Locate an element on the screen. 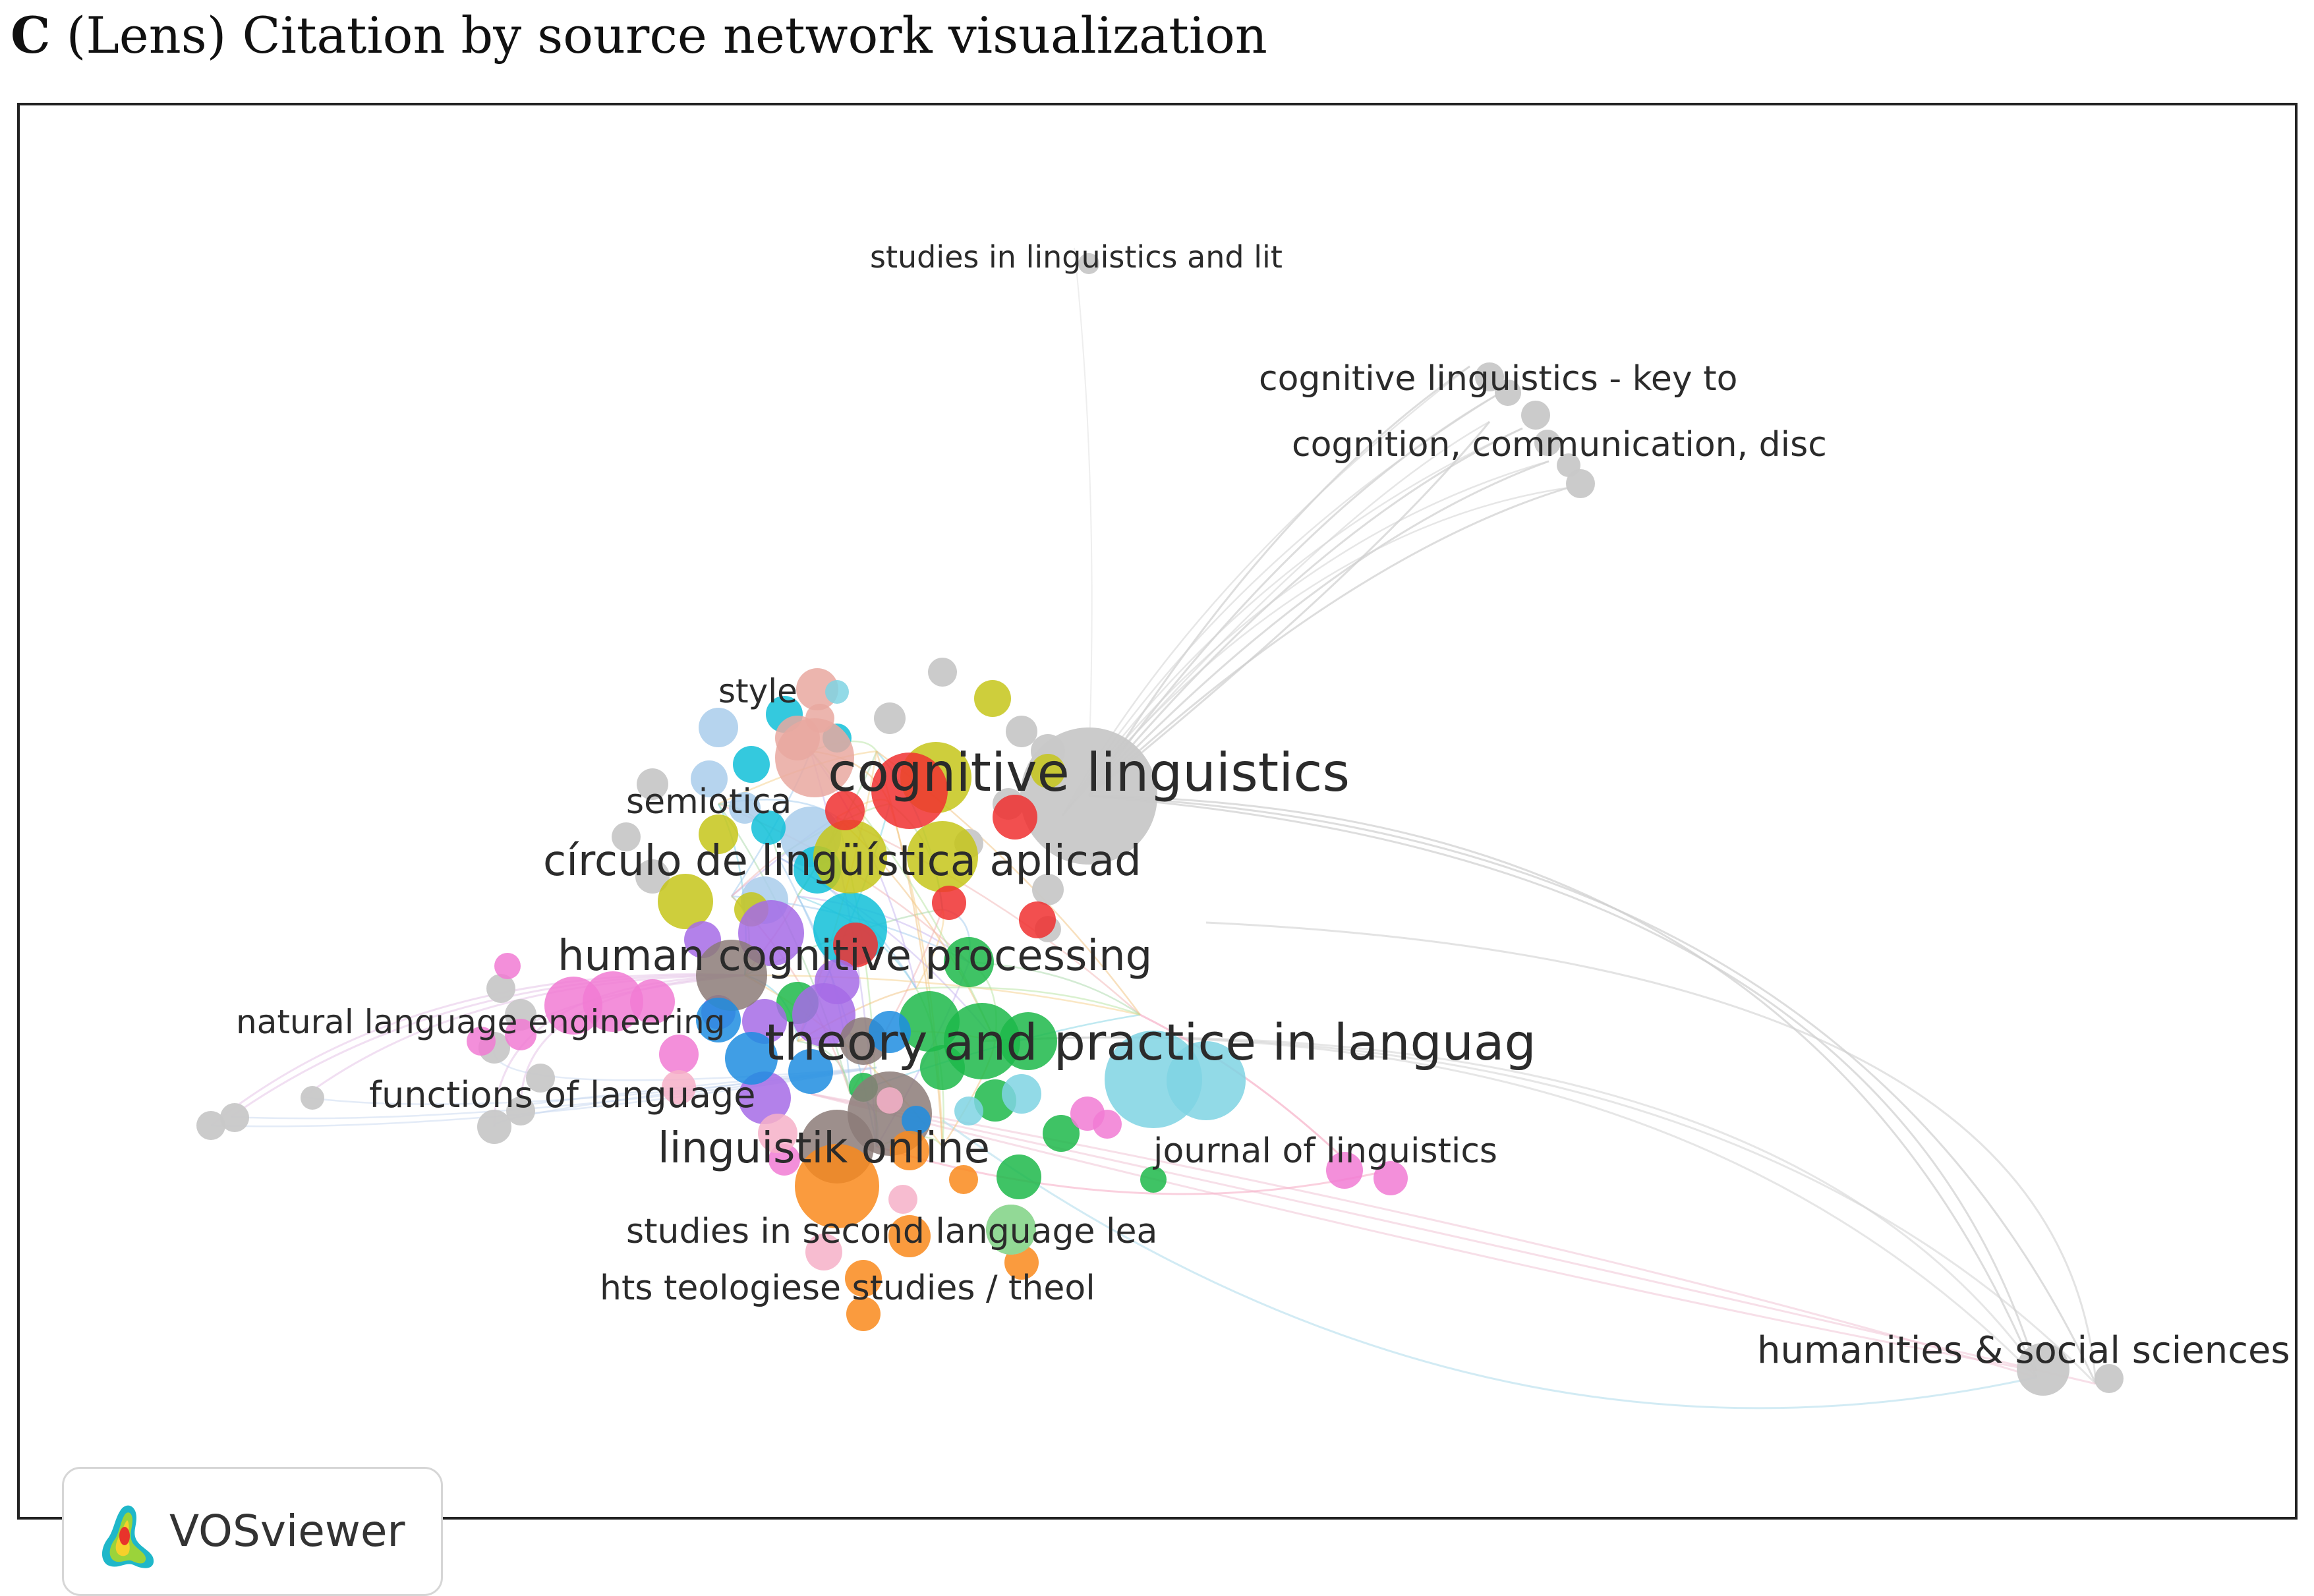  label-humanities-and-social-sciences: humanities & social sciences is located at coordinates (2024, 1350).